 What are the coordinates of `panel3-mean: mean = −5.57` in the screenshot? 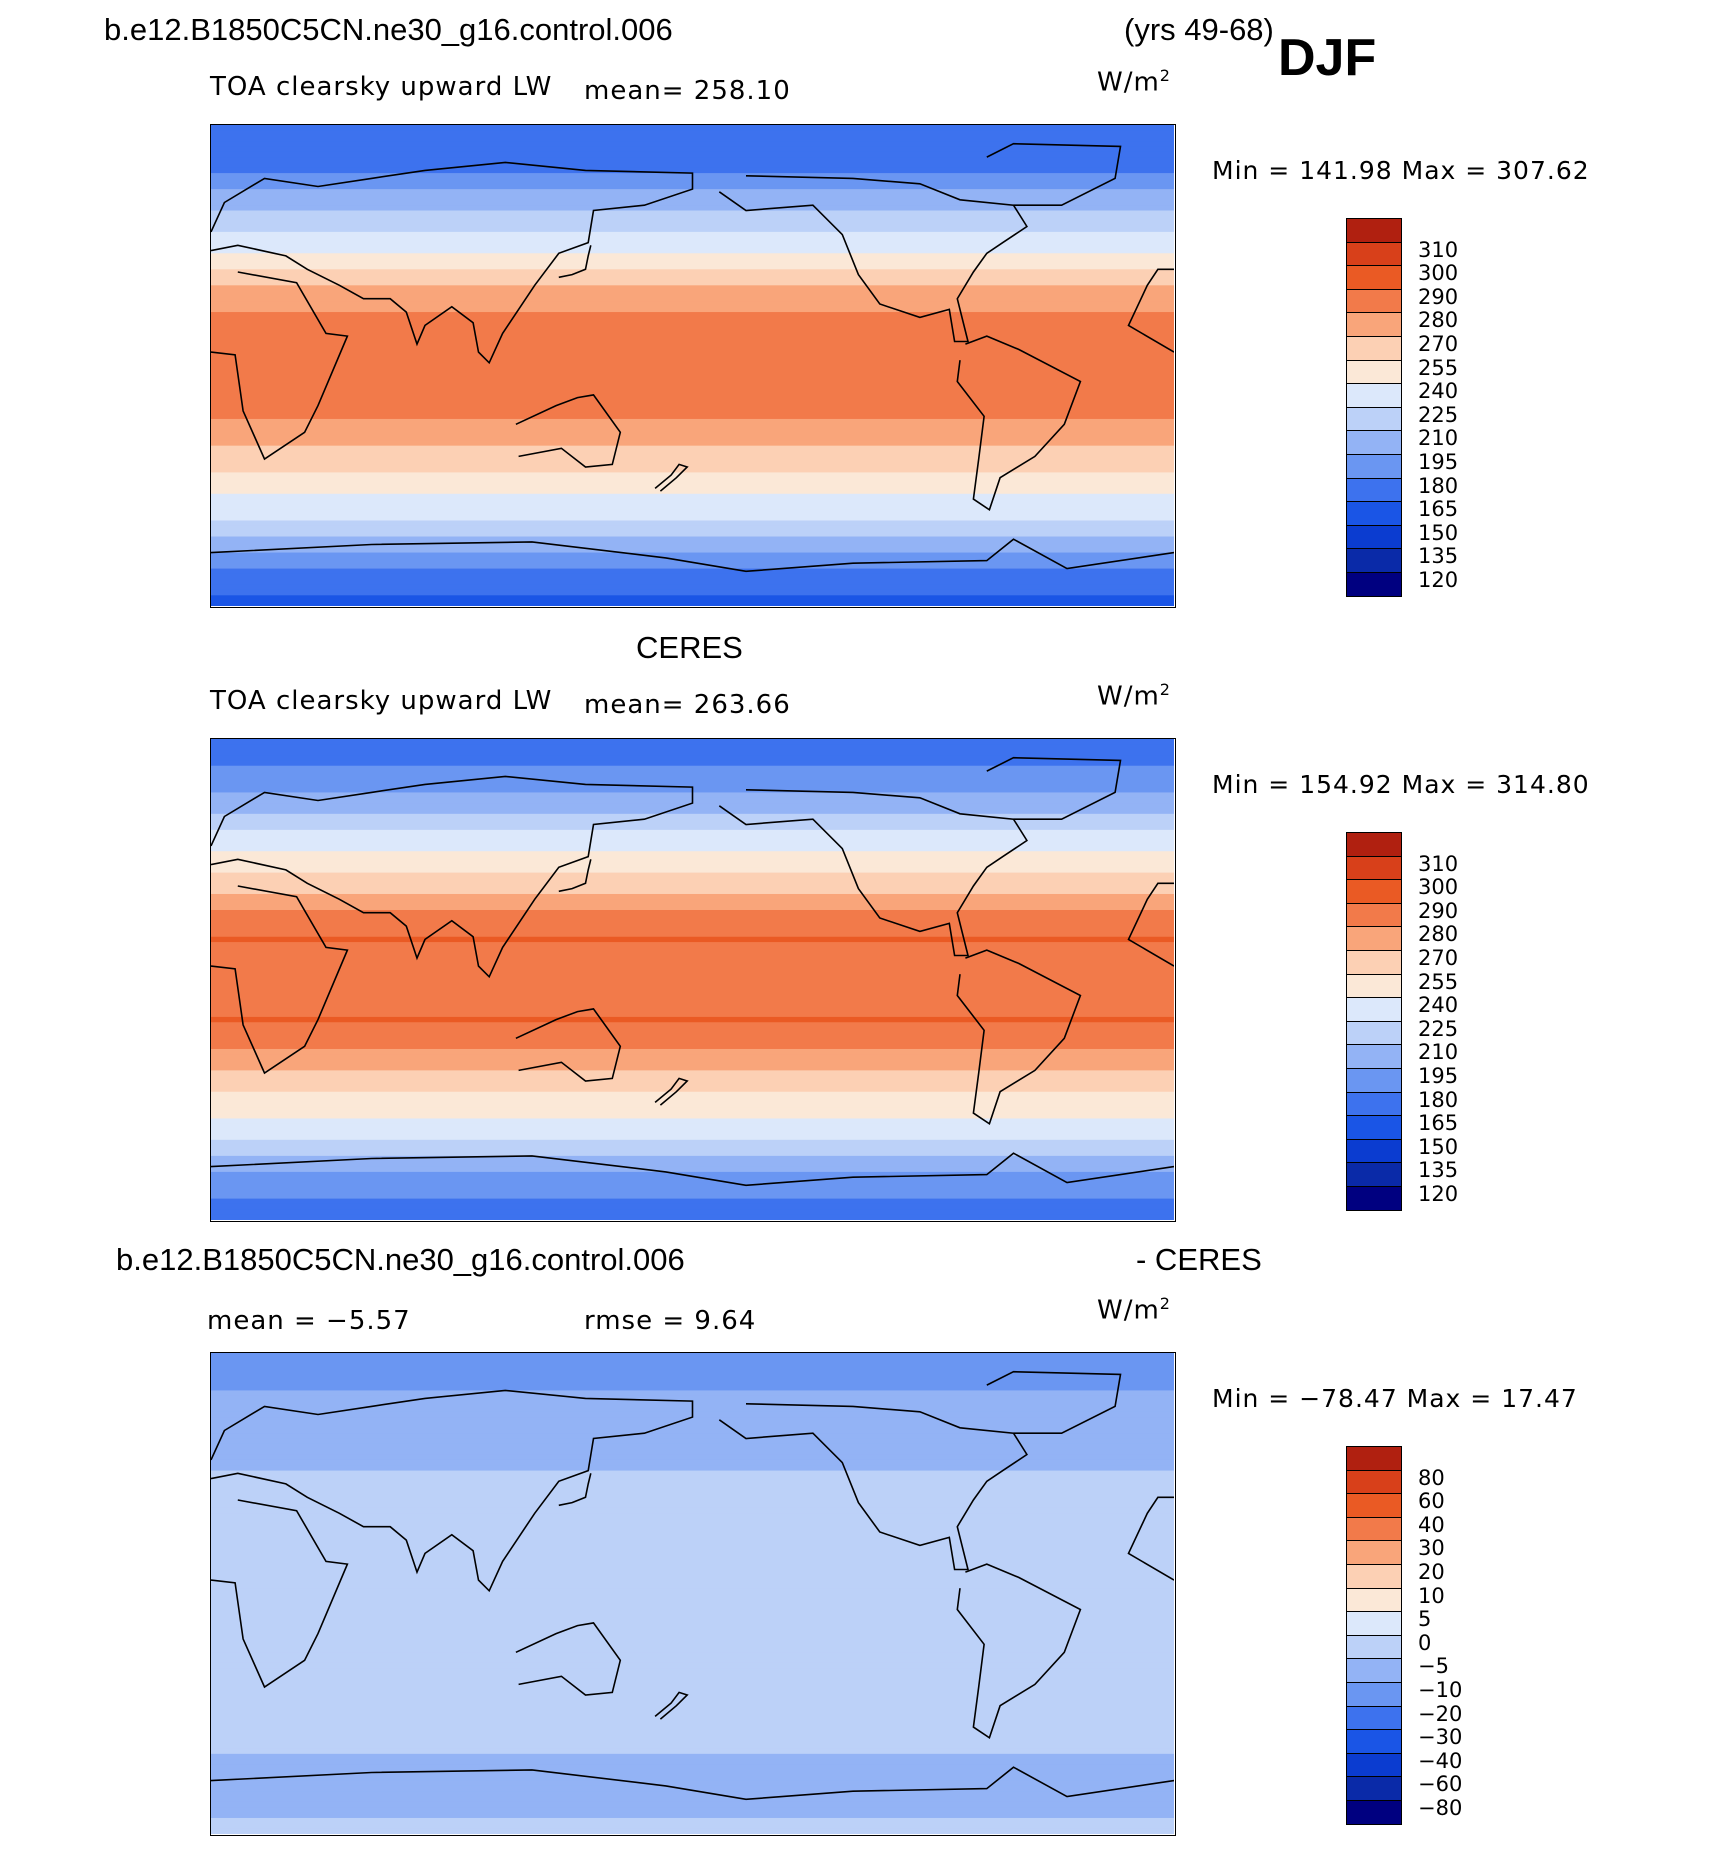 It's located at (309, 1321).